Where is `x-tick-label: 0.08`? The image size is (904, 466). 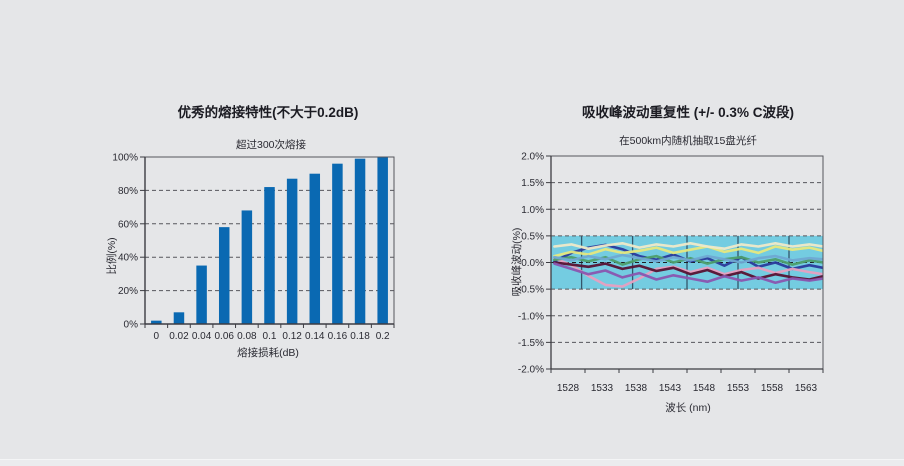
x-tick-label: 0.08 is located at coordinates (247, 336).